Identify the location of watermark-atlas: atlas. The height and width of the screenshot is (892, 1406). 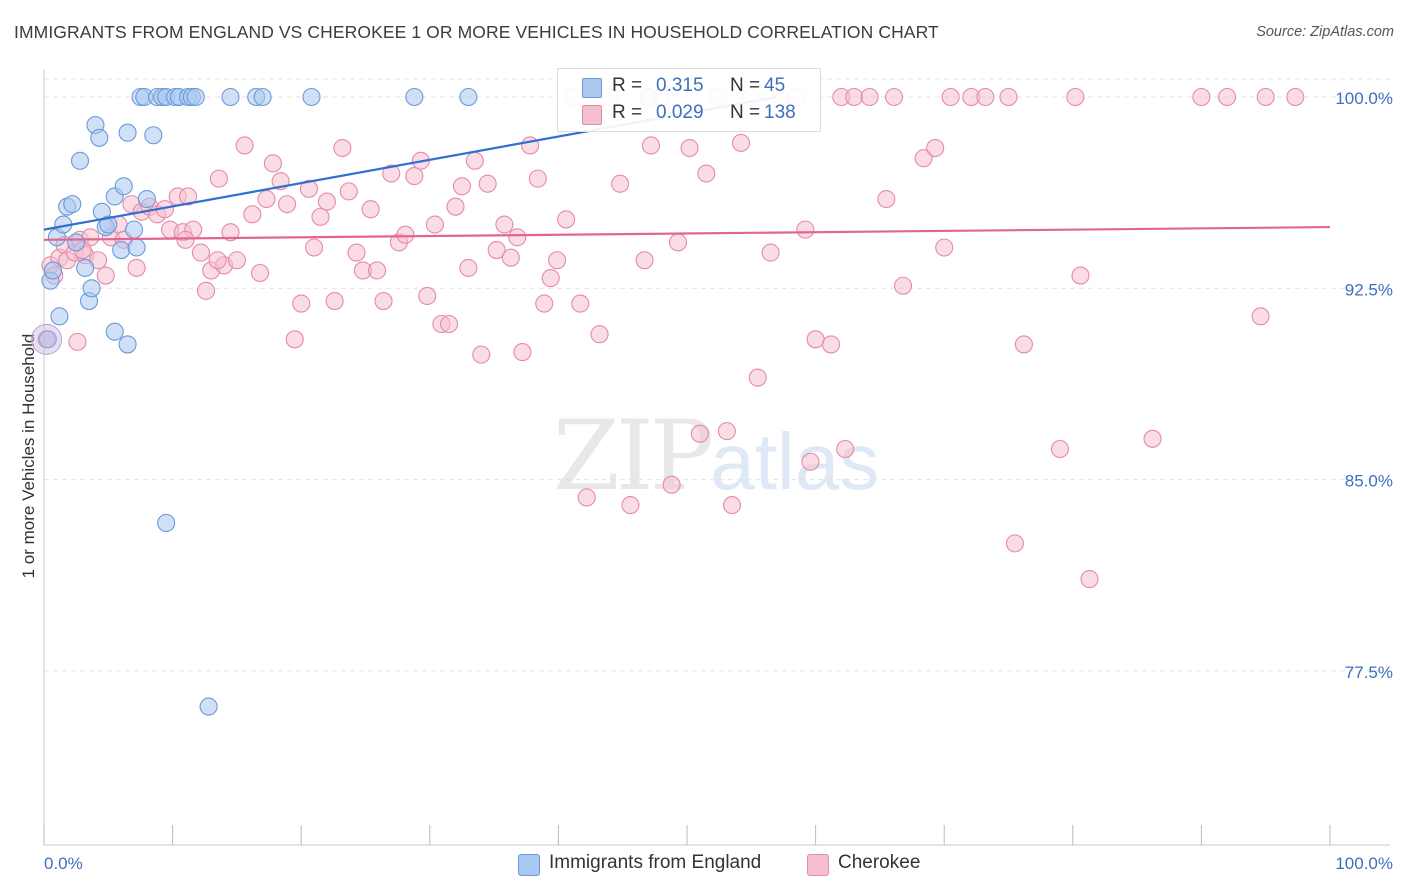
(795, 461).